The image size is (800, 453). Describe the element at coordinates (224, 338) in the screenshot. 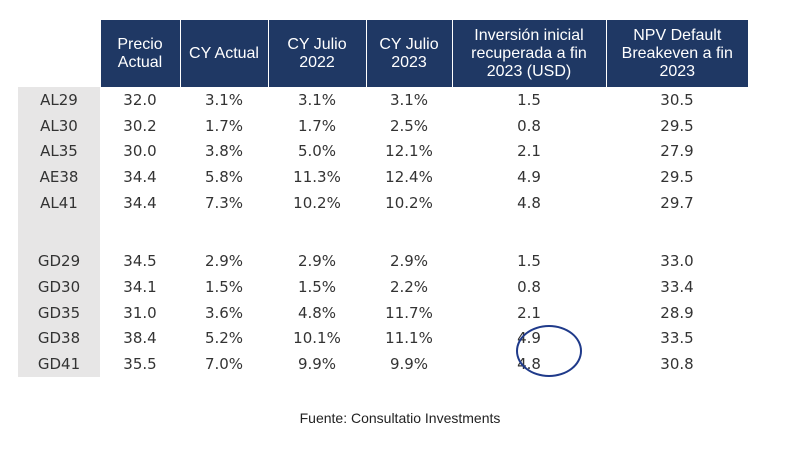

I see `value-cell: 5.2%` at that location.